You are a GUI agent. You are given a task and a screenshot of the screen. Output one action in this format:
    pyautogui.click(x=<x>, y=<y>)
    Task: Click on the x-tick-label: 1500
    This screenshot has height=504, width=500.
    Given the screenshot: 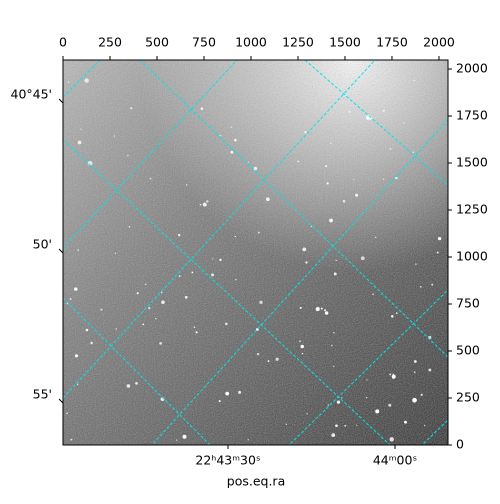 What is the action you would take?
    pyautogui.click(x=345, y=42)
    